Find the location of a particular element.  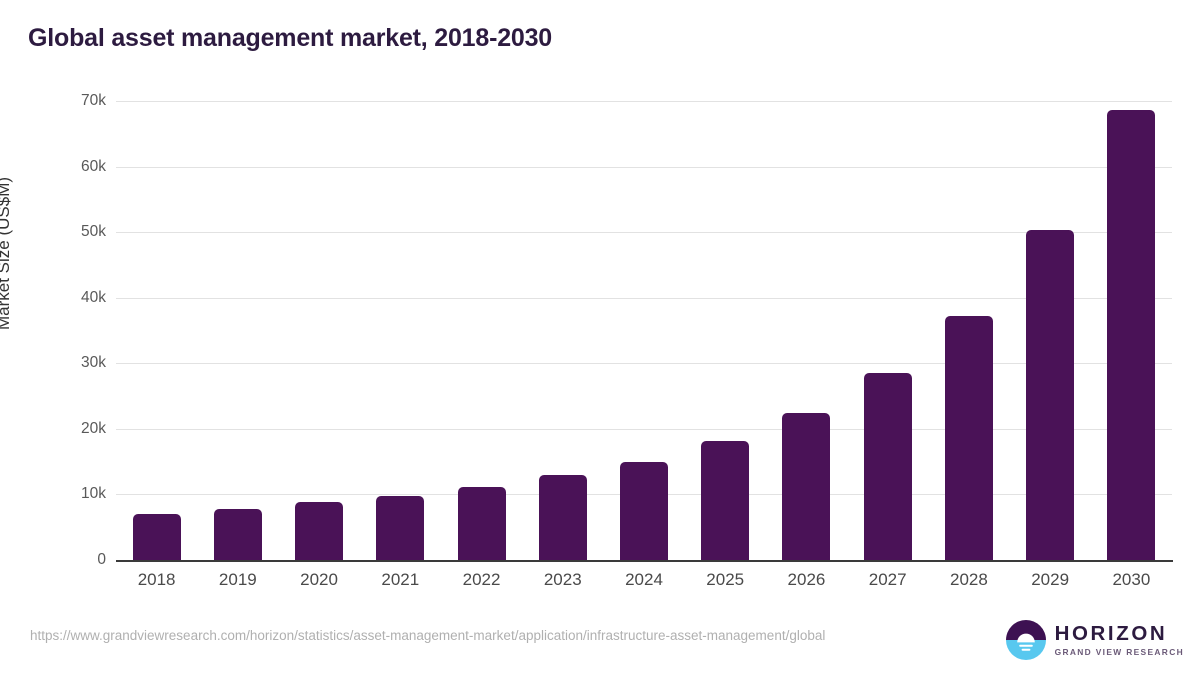

y-axis-tick-label: 20k is located at coordinates (93, 428).